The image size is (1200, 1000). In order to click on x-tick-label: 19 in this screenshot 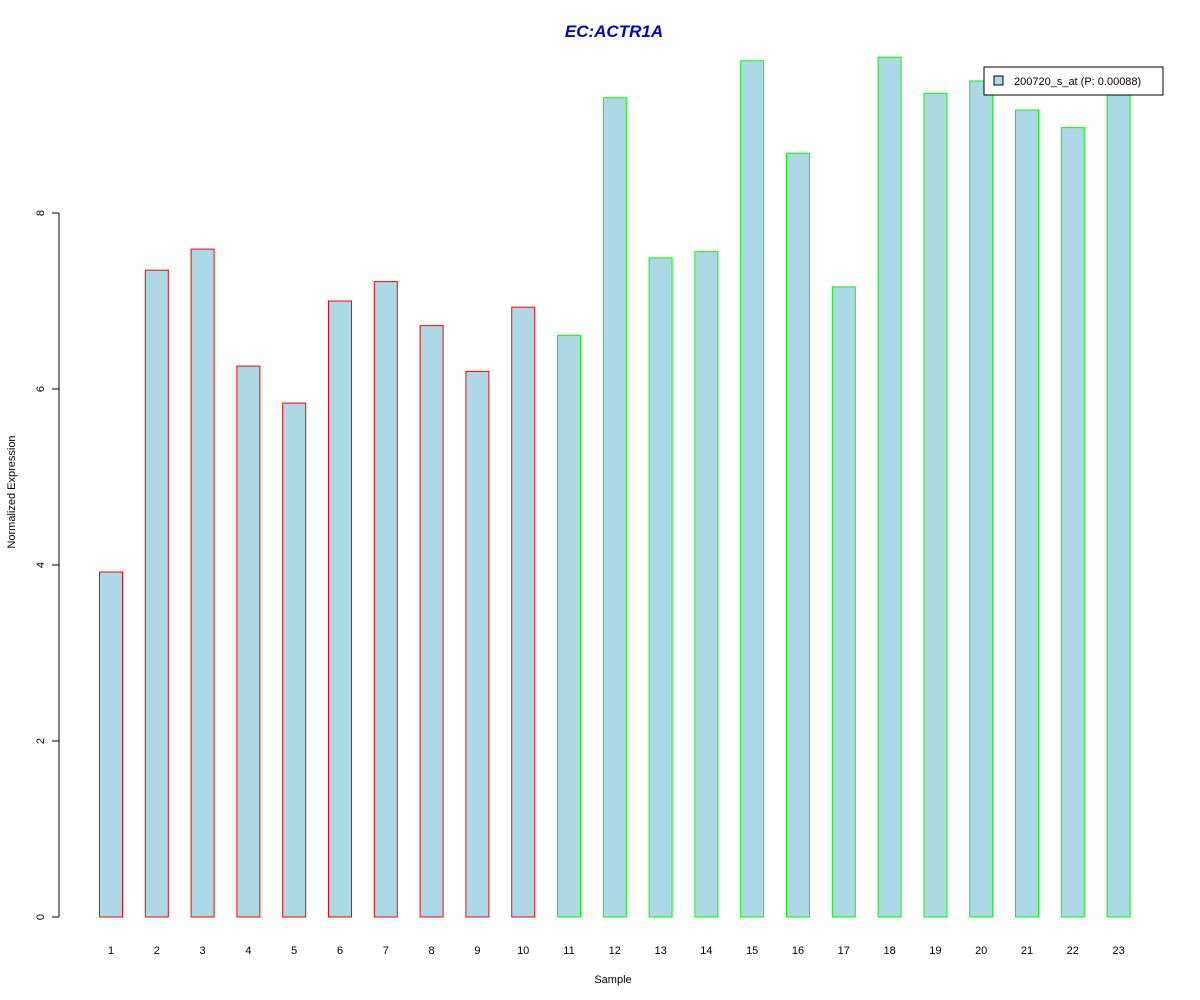, I will do `click(935, 951)`.